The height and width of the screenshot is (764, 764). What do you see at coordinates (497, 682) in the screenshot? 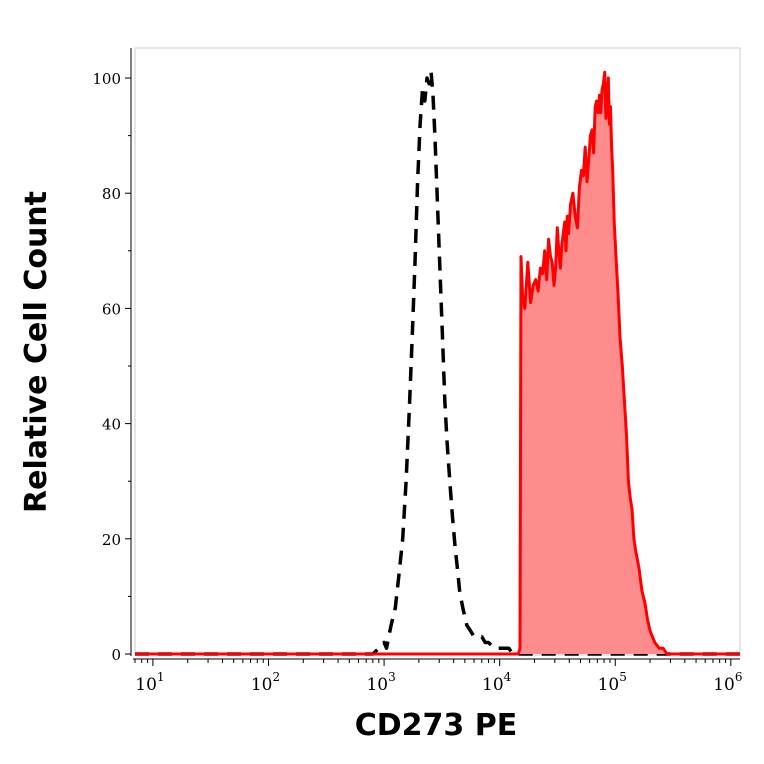
I see `x-tick-label: 10⁴` at bounding box center [497, 682].